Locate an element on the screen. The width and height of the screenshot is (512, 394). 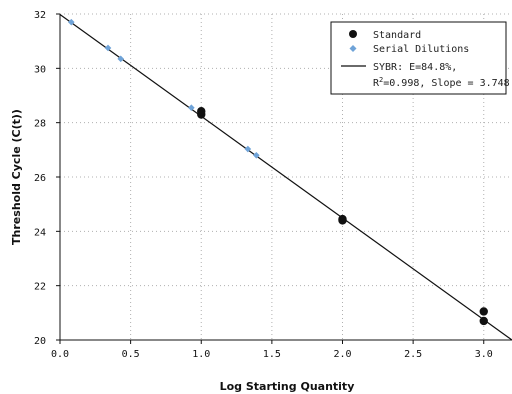
legend-fit-stats: =0.998, Slope = 3.748 is located at coordinates (446, 83).